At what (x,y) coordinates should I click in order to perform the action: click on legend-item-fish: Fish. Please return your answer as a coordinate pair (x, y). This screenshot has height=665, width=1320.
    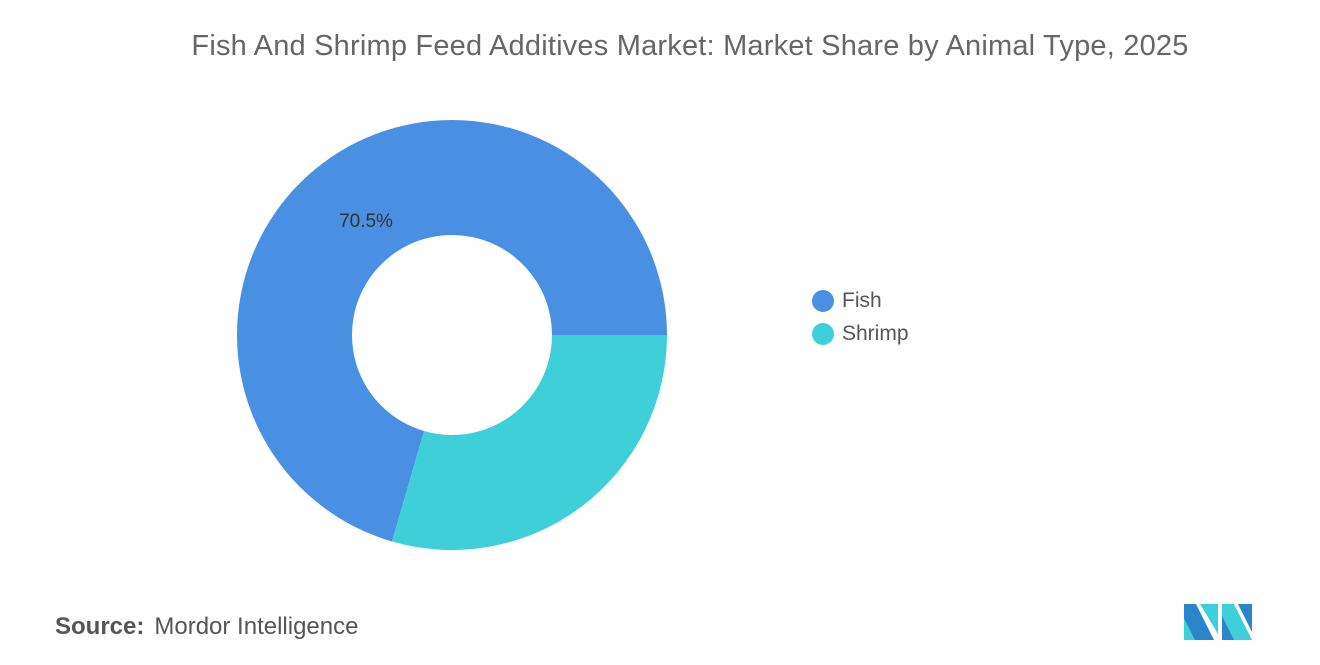
    Looking at the image, I should click on (860, 300).